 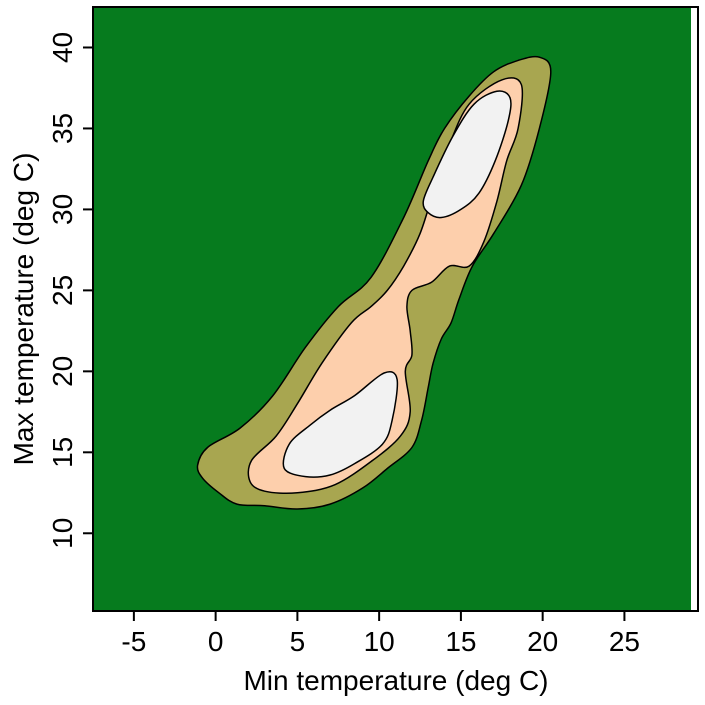 What do you see at coordinates (62, 209) in the screenshot?
I see `y-tick-label: 30` at bounding box center [62, 209].